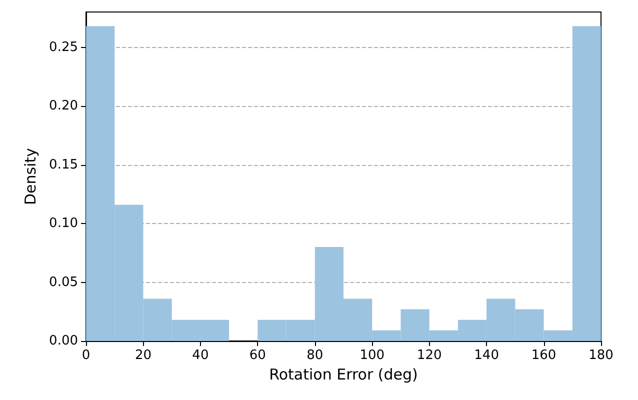  Describe the element at coordinates (372, 355) in the screenshot. I see `x-tick-label: 100` at that location.